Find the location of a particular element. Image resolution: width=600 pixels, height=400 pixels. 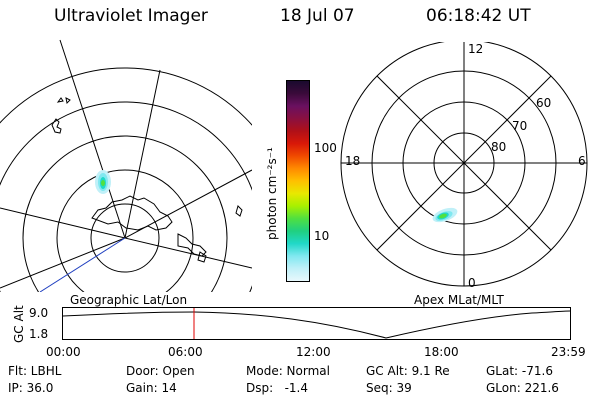

info-ip: IP: 36.0 is located at coordinates (31, 388).